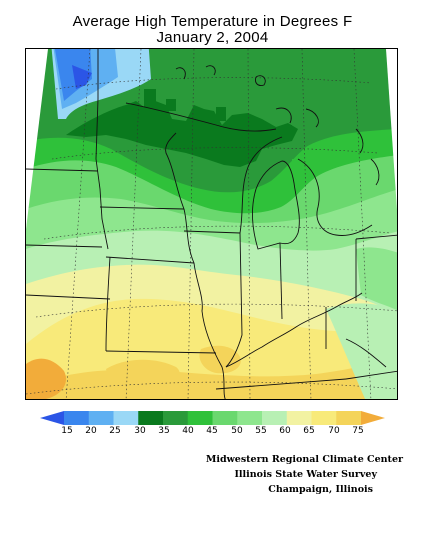 Image resolution: width=425 pixels, height=550 pixels. I want to click on temp-zone-50-55-east, so click(376, 279).